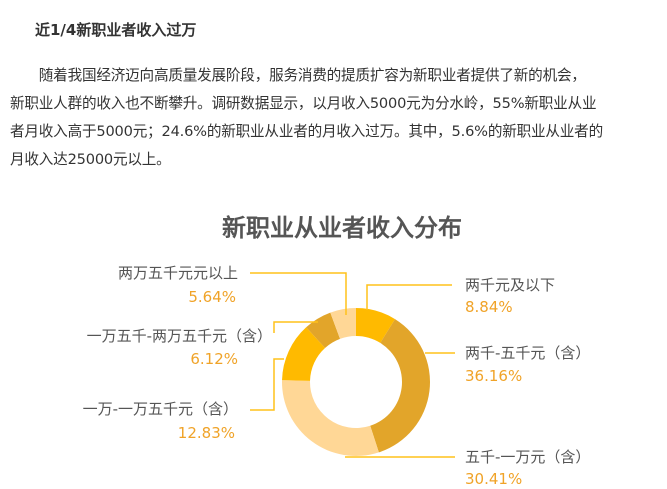 Image resolution: width=667 pixels, height=489 pixels. What do you see at coordinates (527, 353) in the screenshot?
I see `category-label: 两千-五千元（含）` at bounding box center [527, 353].